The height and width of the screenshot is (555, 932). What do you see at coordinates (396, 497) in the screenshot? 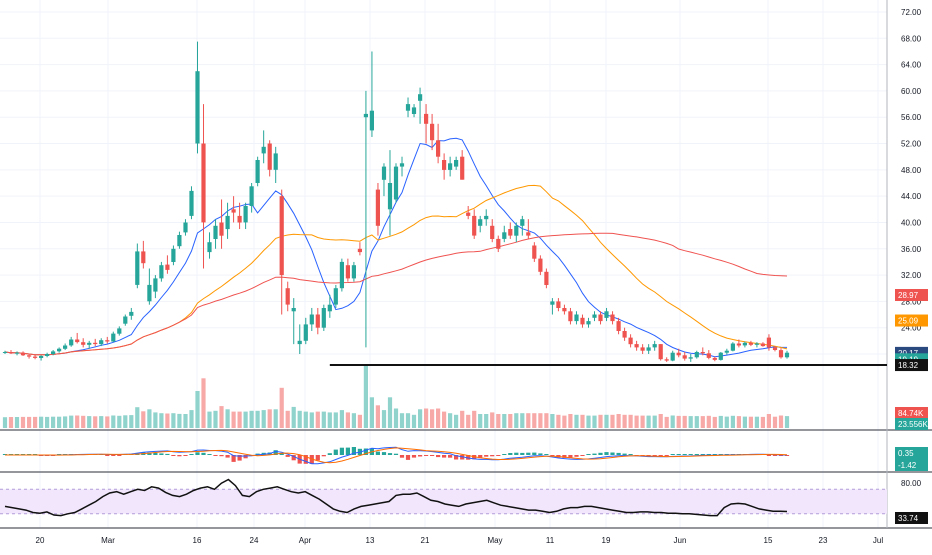
I see `rsi-line` at bounding box center [396, 497].